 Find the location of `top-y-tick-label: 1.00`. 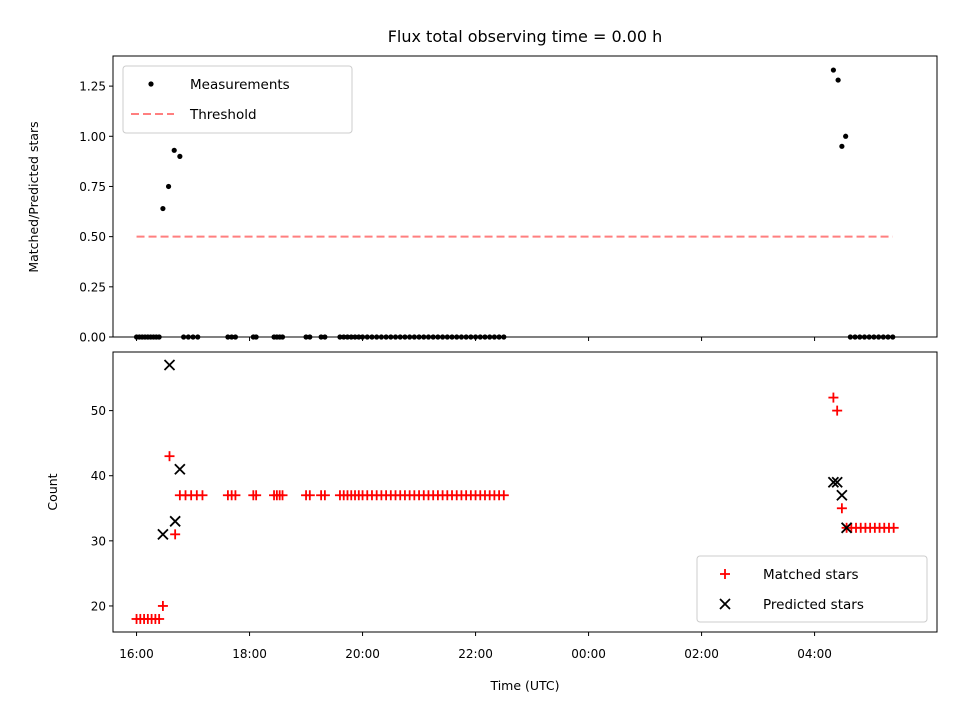

top-y-tick-label: 1.00 is located at coordinates (92, 137).